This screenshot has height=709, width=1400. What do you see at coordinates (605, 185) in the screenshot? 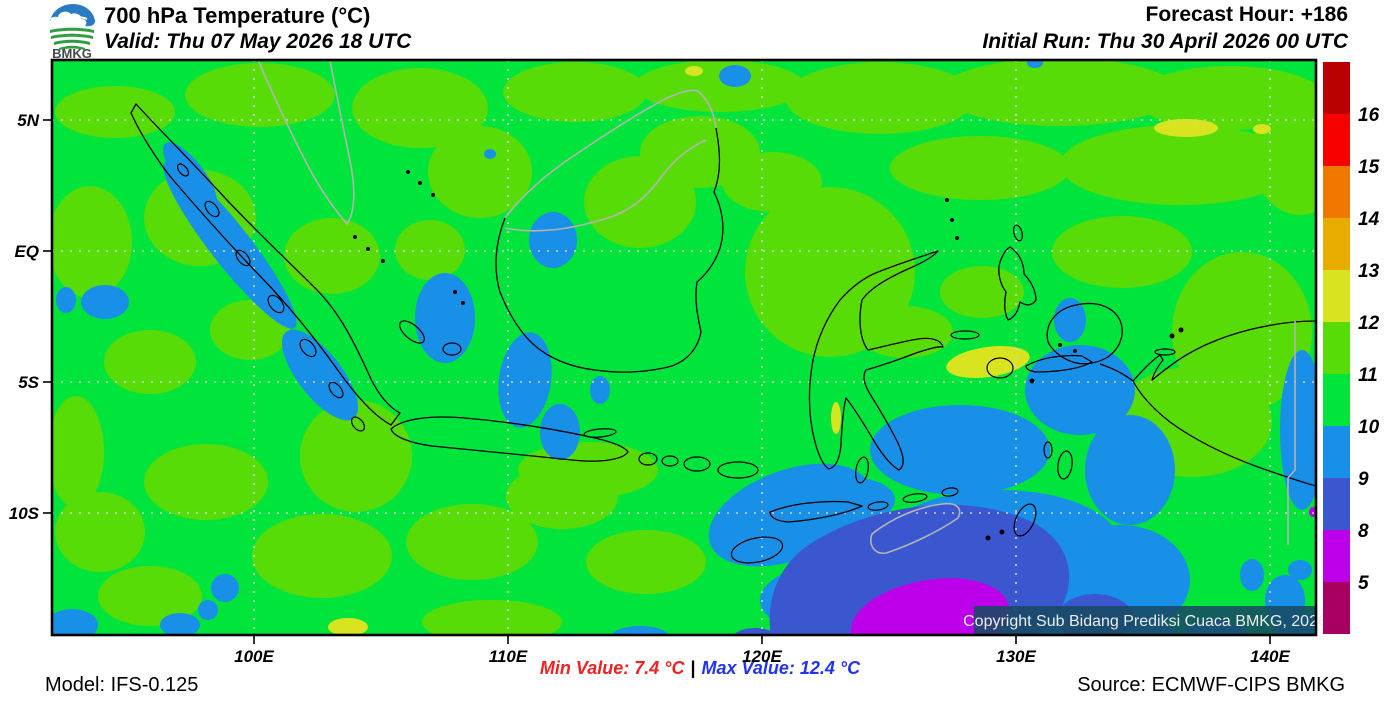
I see `kalimantan-border` at bounding box center [605, 185].